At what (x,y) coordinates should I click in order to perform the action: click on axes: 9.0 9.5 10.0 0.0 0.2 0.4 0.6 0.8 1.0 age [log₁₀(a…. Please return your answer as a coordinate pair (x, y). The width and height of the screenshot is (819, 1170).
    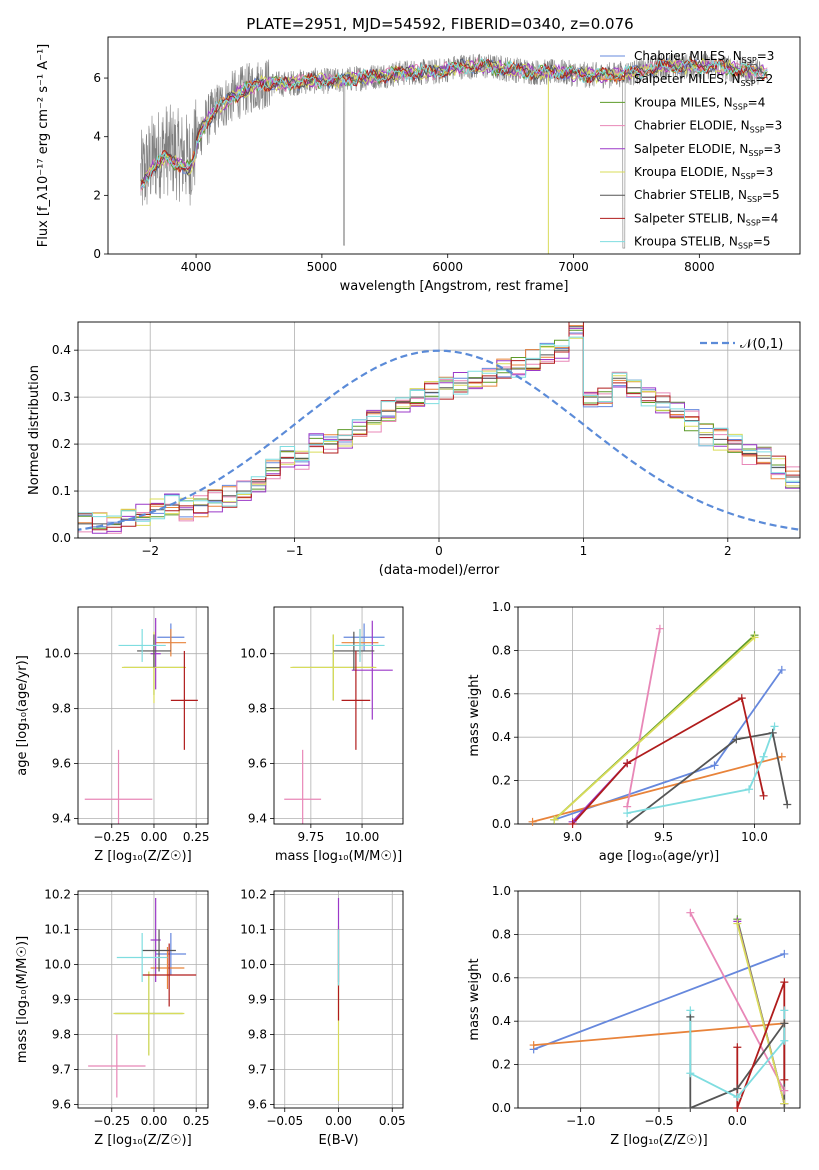
    Looking at the image, I should click on (634, 732).